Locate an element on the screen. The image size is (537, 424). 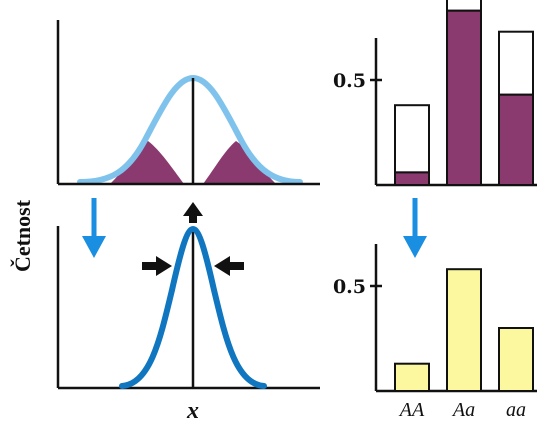
category-label-Aa: Aa is located at coordinates (463, 410).